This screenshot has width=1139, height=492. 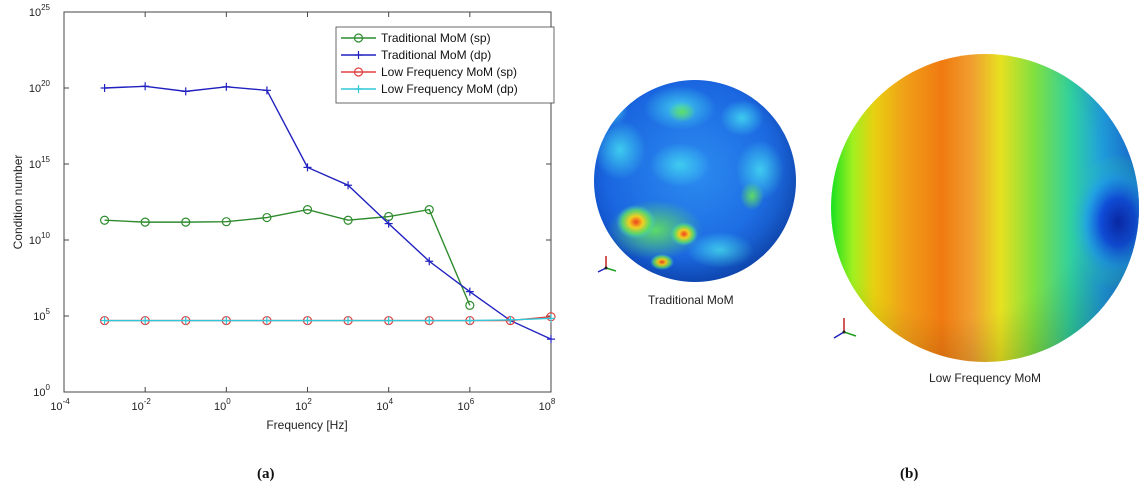 I want to click on panel-label-a: (a), so click(x=266, y=474).